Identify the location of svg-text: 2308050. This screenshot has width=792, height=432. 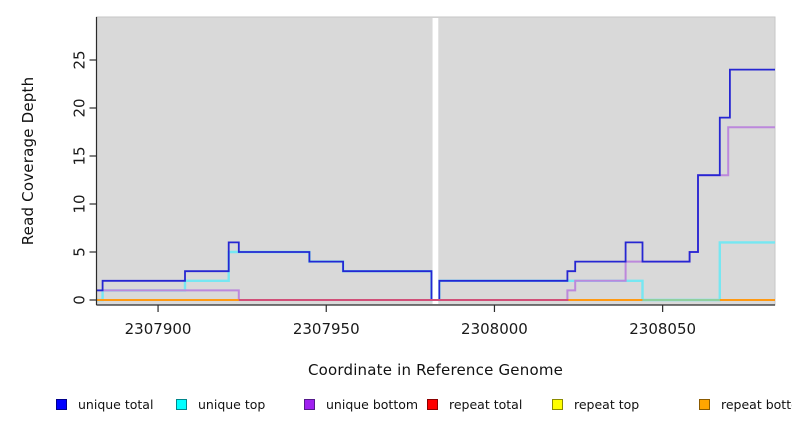
(662, 329).